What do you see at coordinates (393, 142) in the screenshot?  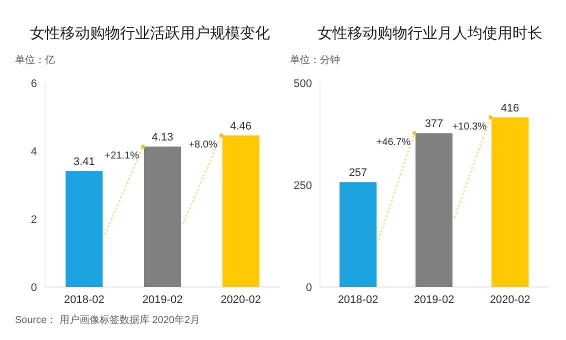 I see `annotation: +46.7%` at bounding box center [393, 142].